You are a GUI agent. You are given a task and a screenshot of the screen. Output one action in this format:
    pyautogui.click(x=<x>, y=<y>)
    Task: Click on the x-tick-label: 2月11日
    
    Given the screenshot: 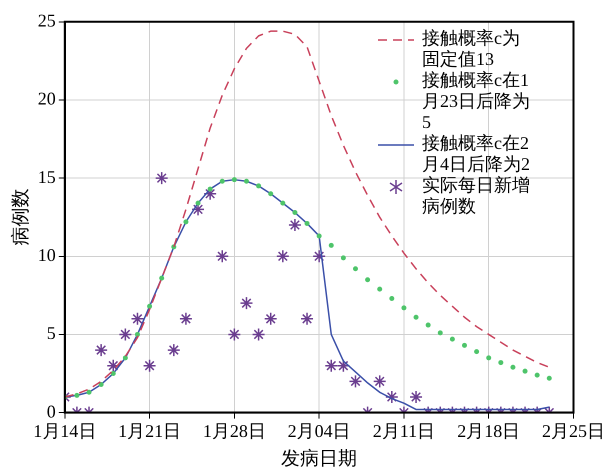 What is the action you would take?
    pyautogui.click(x=404, y=431)
    